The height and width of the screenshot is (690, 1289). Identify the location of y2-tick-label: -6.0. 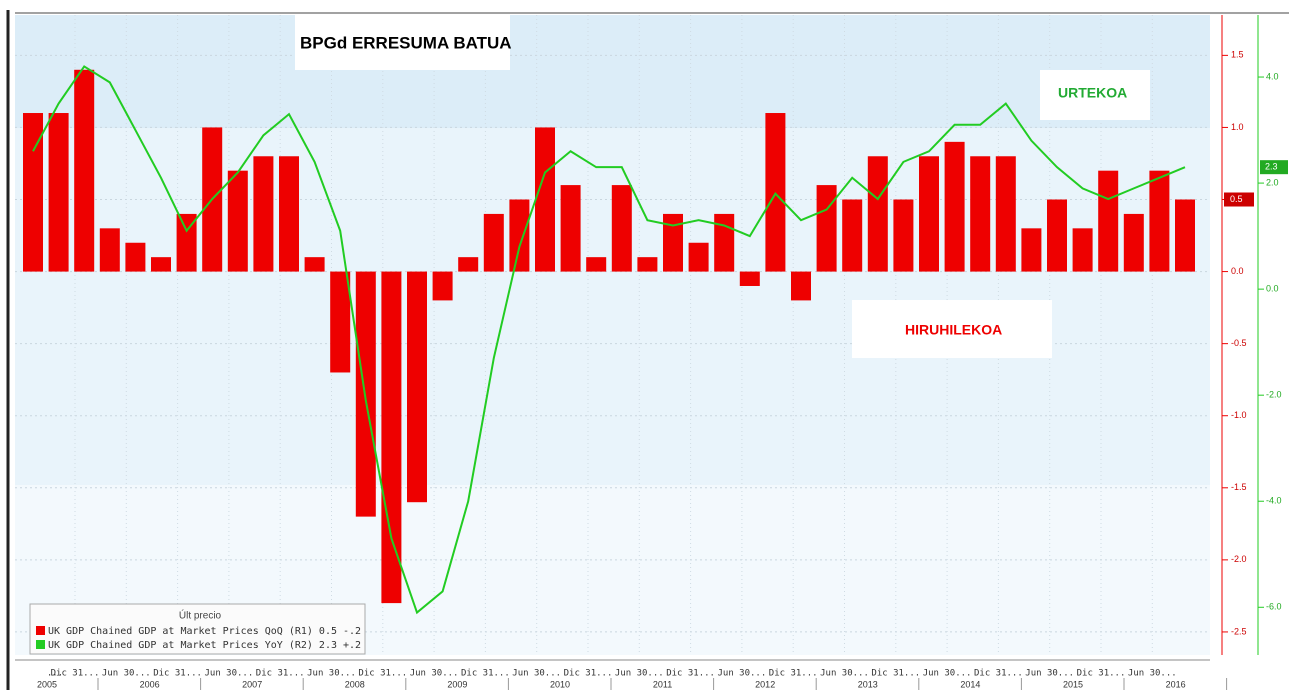
(1274, 607).